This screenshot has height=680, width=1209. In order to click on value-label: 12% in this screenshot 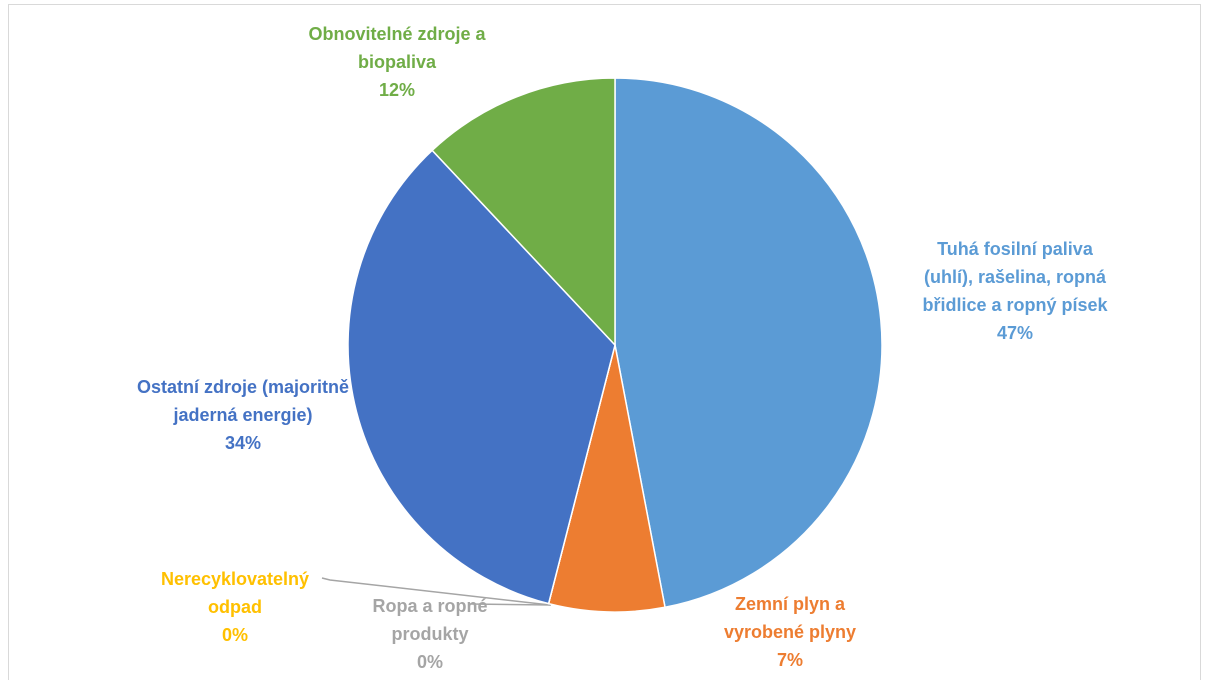, I will do `click(397, 90)`.